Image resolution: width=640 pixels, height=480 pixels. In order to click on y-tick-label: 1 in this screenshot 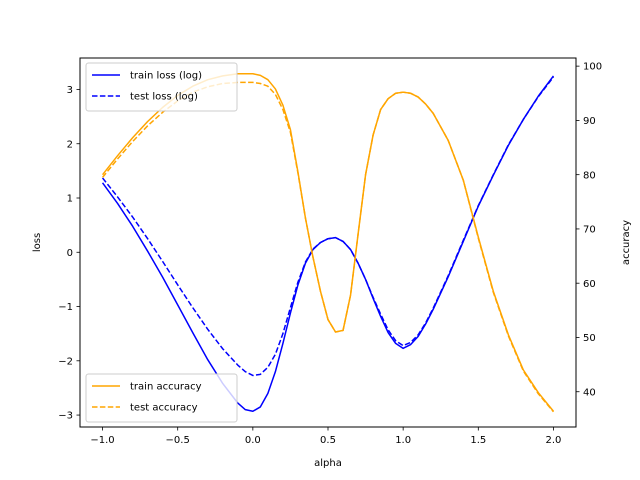, I will do `click(70, 199)`.